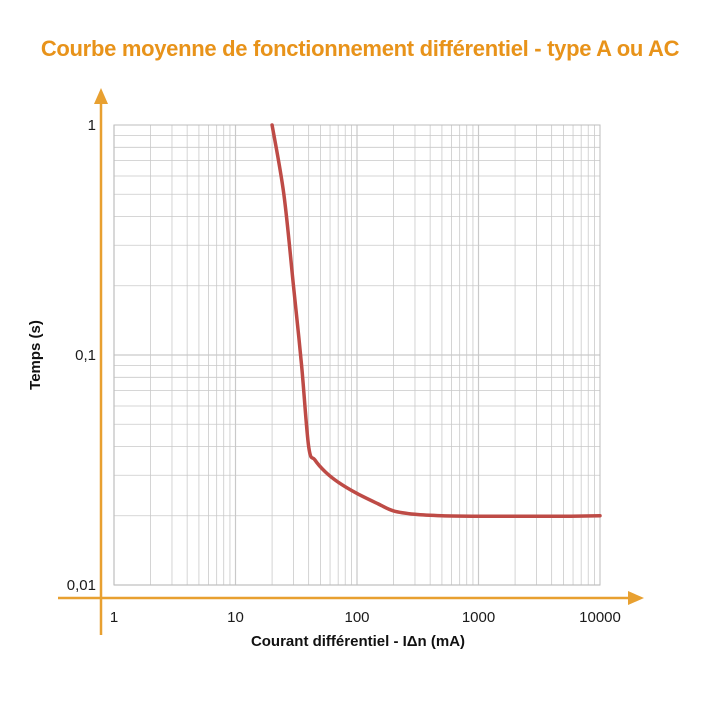 This screenshot has height=720, width=720. Describe the element at coordinates (81, 585) in the screenshot. I see `y-tick-label: 0,01` at that location.